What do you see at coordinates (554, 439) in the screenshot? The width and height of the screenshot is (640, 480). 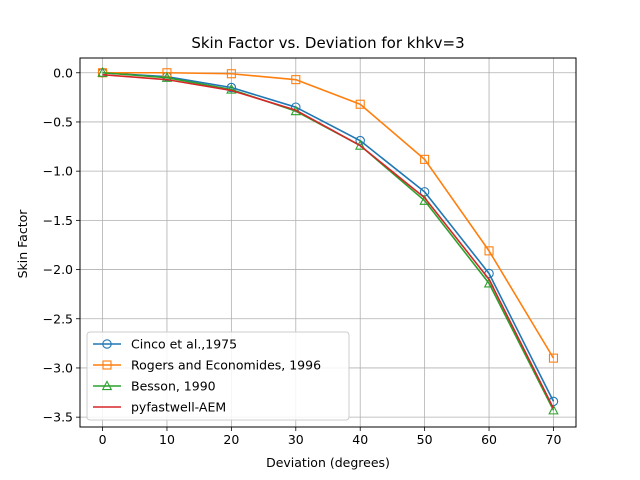 I see `x-tick-label: 70` at bounding box center [554, 439].